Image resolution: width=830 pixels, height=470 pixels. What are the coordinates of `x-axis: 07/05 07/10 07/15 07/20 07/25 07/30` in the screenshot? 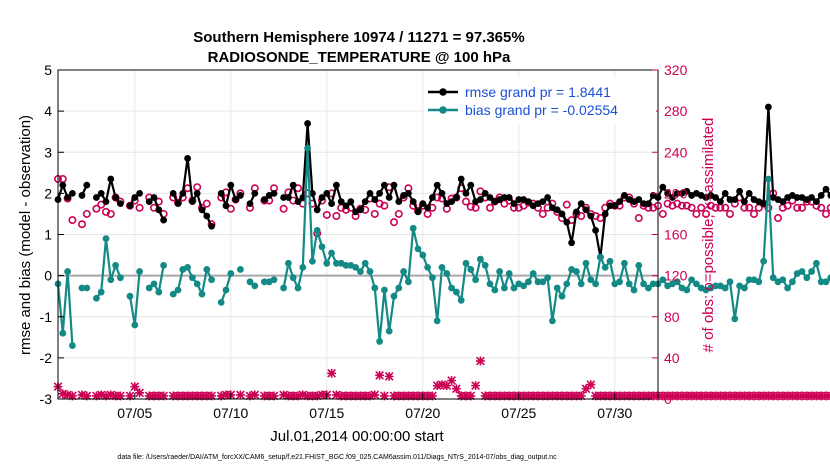 It's located at (375, 407).